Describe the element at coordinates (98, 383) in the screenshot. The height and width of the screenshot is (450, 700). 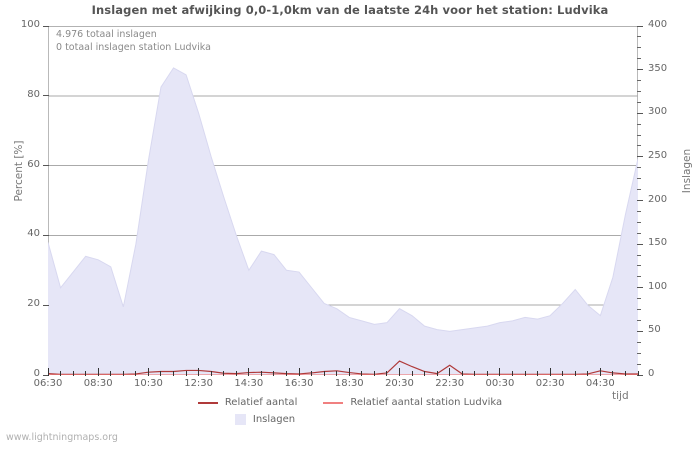
I see `x-tick-label-08:30: 08:30` at that location.